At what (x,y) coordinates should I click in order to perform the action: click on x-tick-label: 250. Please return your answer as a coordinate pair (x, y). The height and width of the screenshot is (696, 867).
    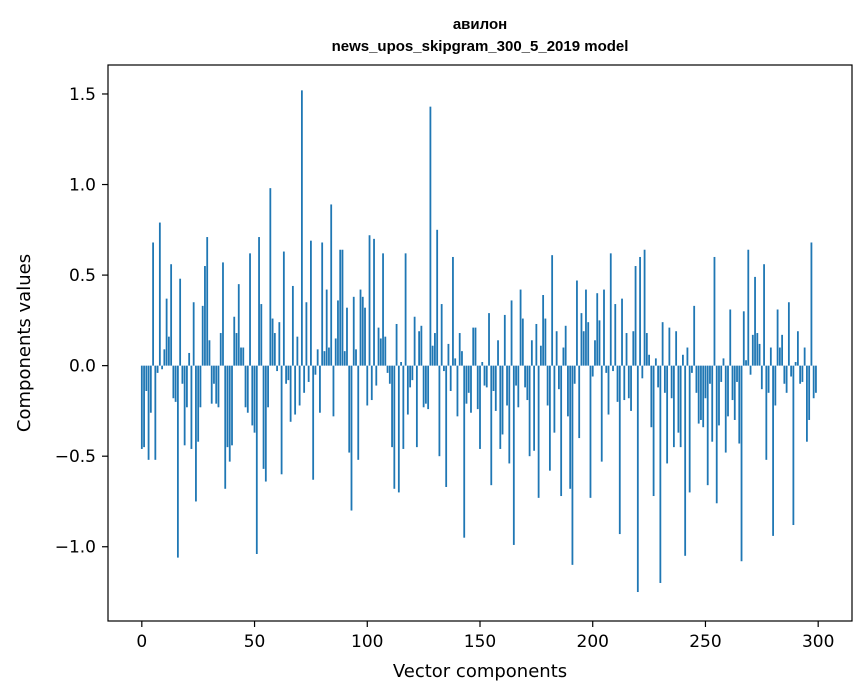
    Looking at the image, I should click on (705, 642).